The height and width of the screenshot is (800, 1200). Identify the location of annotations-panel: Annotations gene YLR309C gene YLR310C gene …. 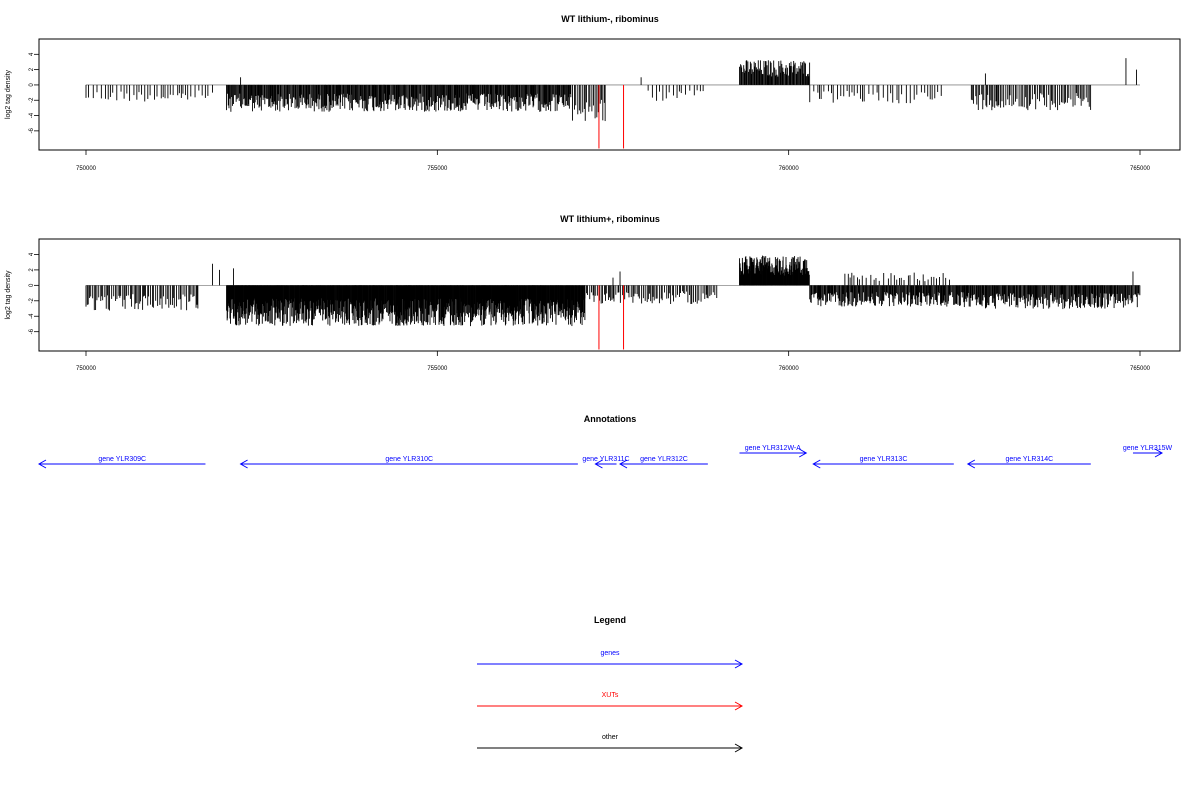
(605, 441).